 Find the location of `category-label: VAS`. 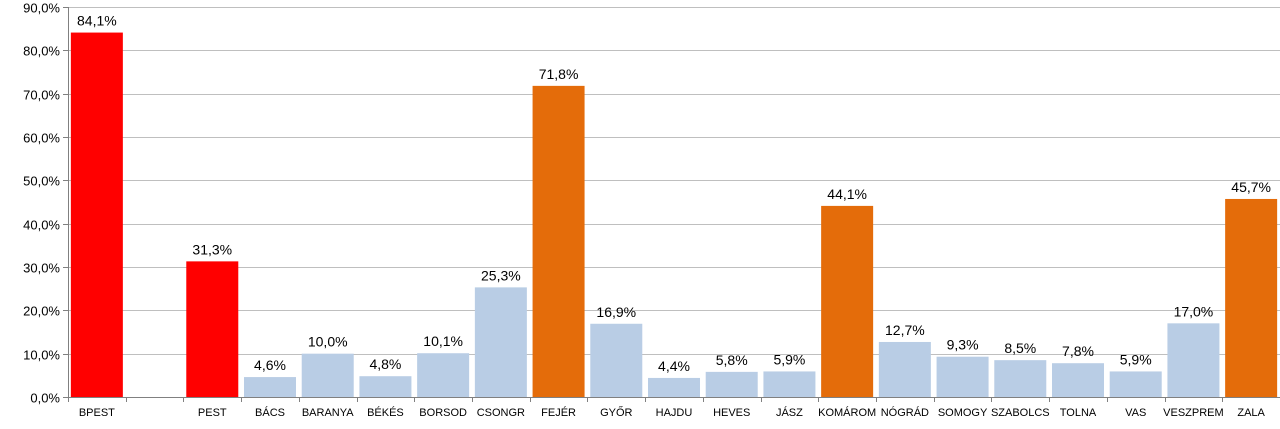

category-label: VAS is located at coordinates (1135, 413).